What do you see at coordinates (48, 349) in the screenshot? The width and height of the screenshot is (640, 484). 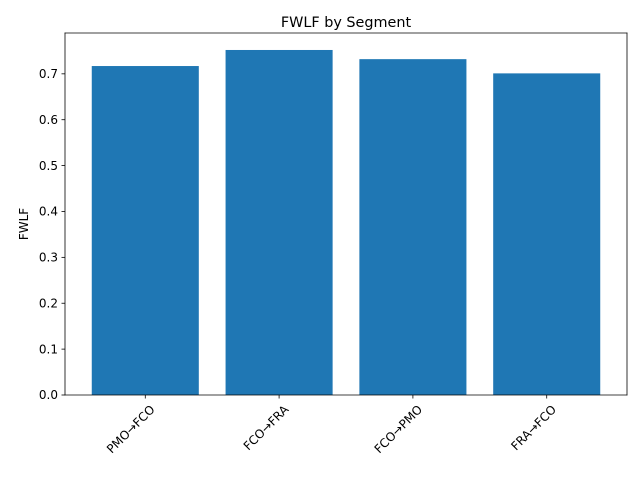 I see `y-tick-label-1: 0.1` at bounding box center [48, 349].